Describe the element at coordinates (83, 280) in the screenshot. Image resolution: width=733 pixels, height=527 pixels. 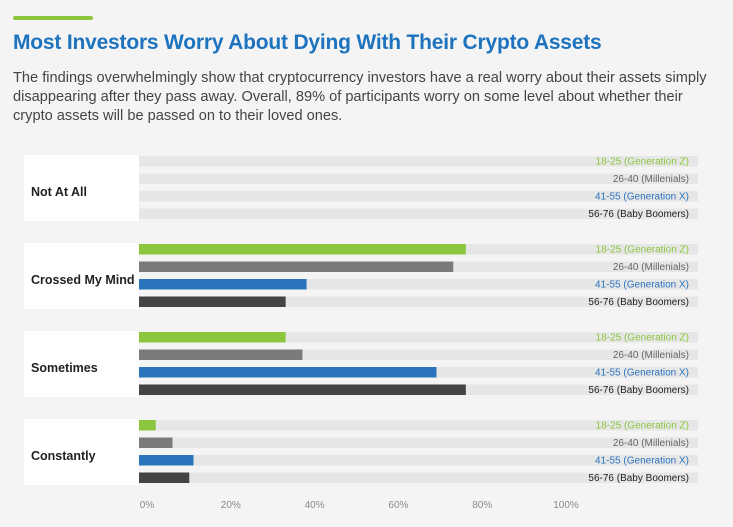
I see `category-label: Crossed My Mind` at that location.